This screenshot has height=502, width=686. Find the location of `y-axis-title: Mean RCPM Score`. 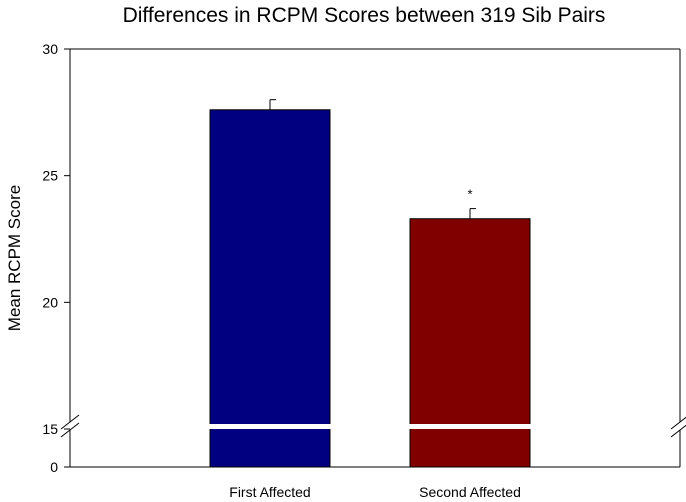

y-axis-title: Mean RCPM Score is located at coordinates (14, 258).